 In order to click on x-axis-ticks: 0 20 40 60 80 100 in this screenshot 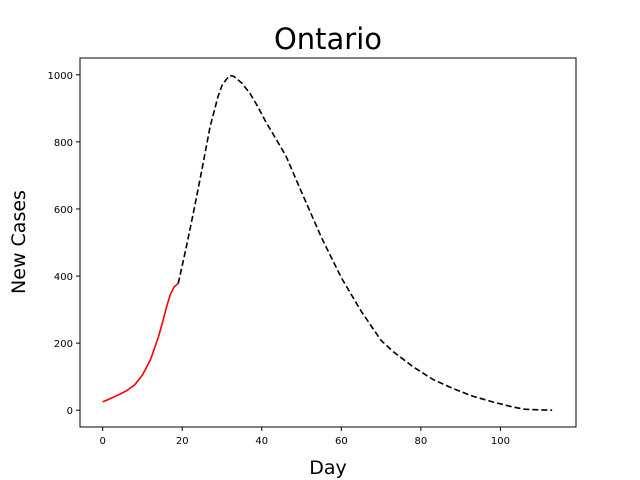, I will do `click(304, 437)`.